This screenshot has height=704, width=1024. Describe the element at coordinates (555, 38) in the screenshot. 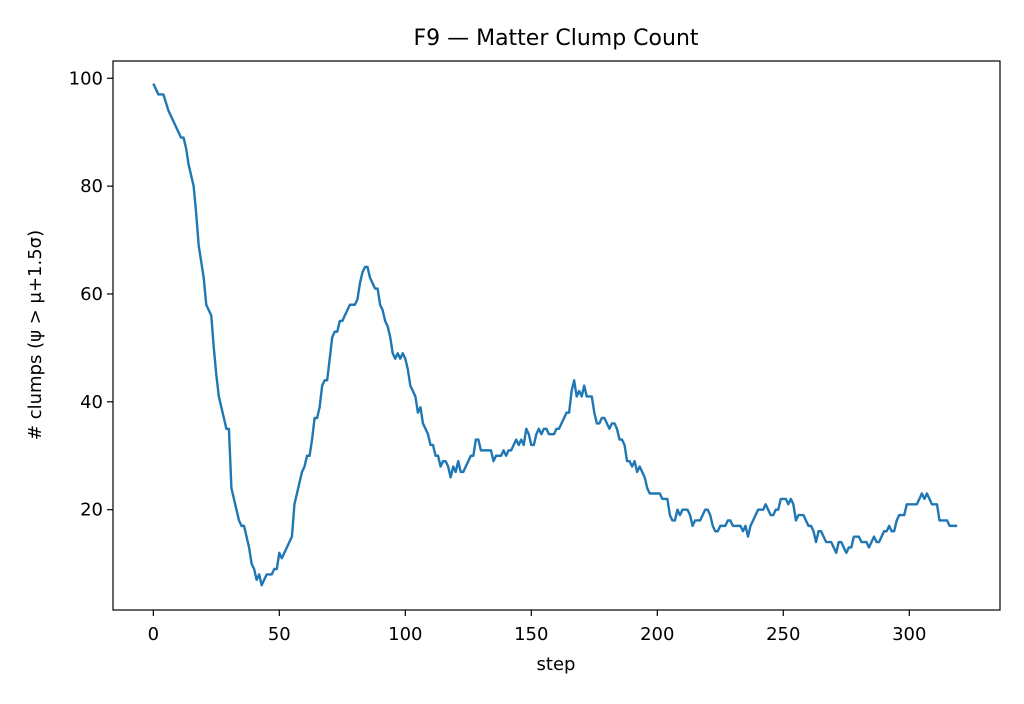

I see `chart-title: F9 — Matter Clump Count` at that location.